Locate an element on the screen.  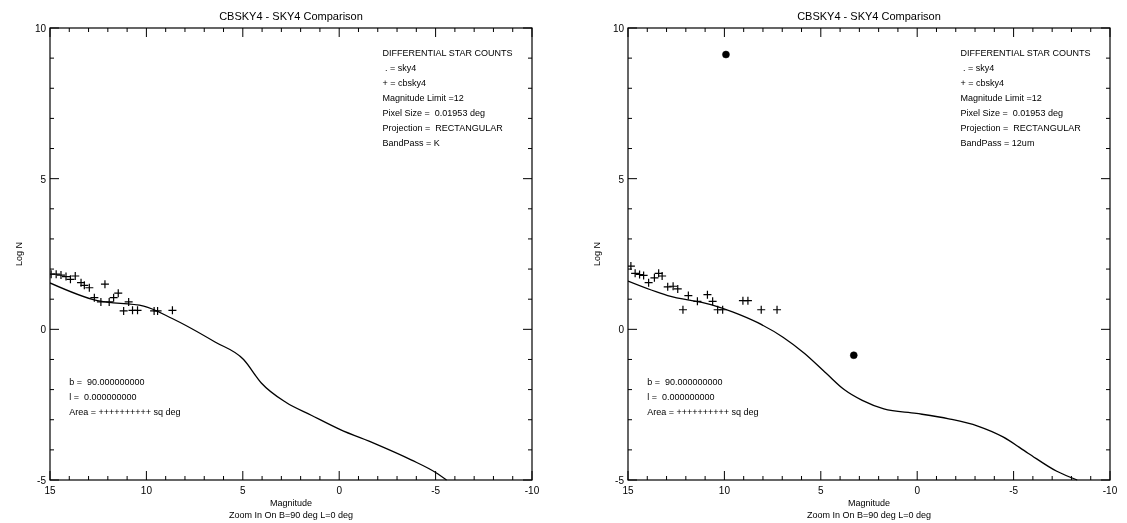
annotation: DIFFERENTIAL STAR COUNTS . = sky4 + = cbsky4 Magnitude Limit =12 Pixel Size = 0.01953 deg Projection = RECTANGULAR BandPass = K is located at coordinates (447, 98).